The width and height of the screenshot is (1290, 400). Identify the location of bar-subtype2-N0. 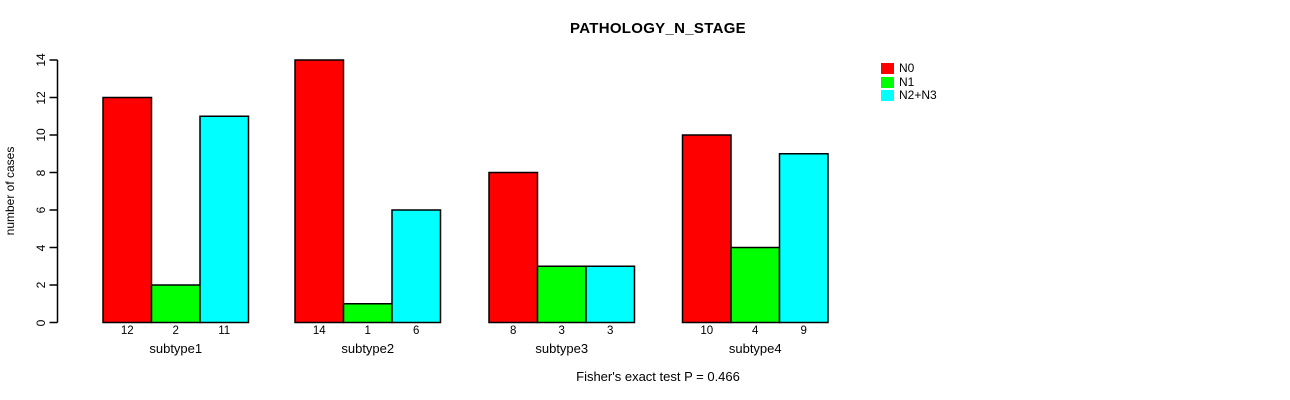
(319, 191).